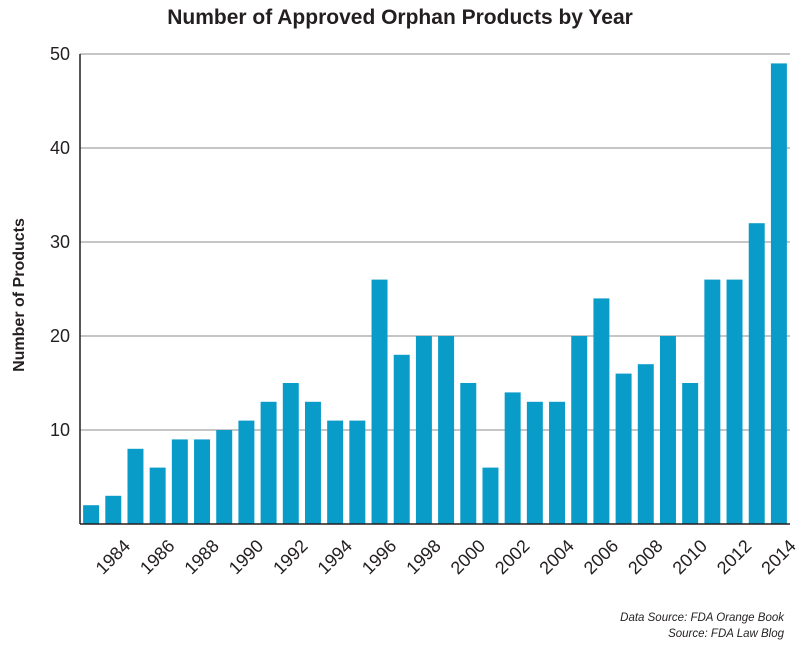 The height and width of the screenshot is (650, 800). I want to click on bar-2001, so click(490, 495).